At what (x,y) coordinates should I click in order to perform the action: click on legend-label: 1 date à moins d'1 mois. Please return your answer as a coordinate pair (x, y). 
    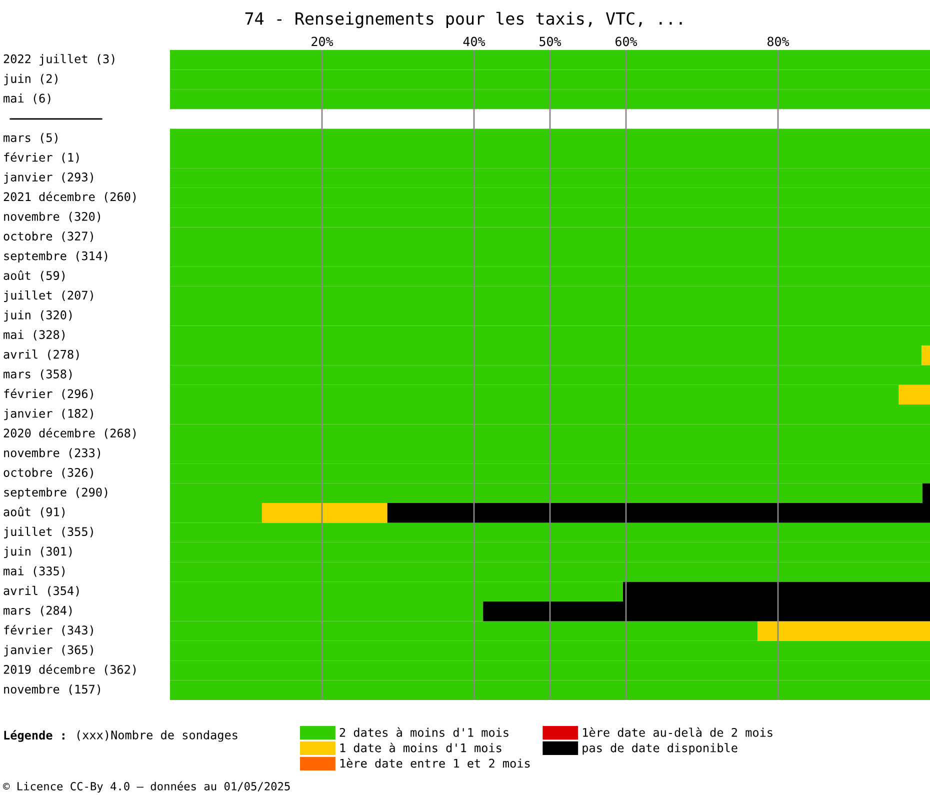
    Looking at the image, I should click on (421, 747).